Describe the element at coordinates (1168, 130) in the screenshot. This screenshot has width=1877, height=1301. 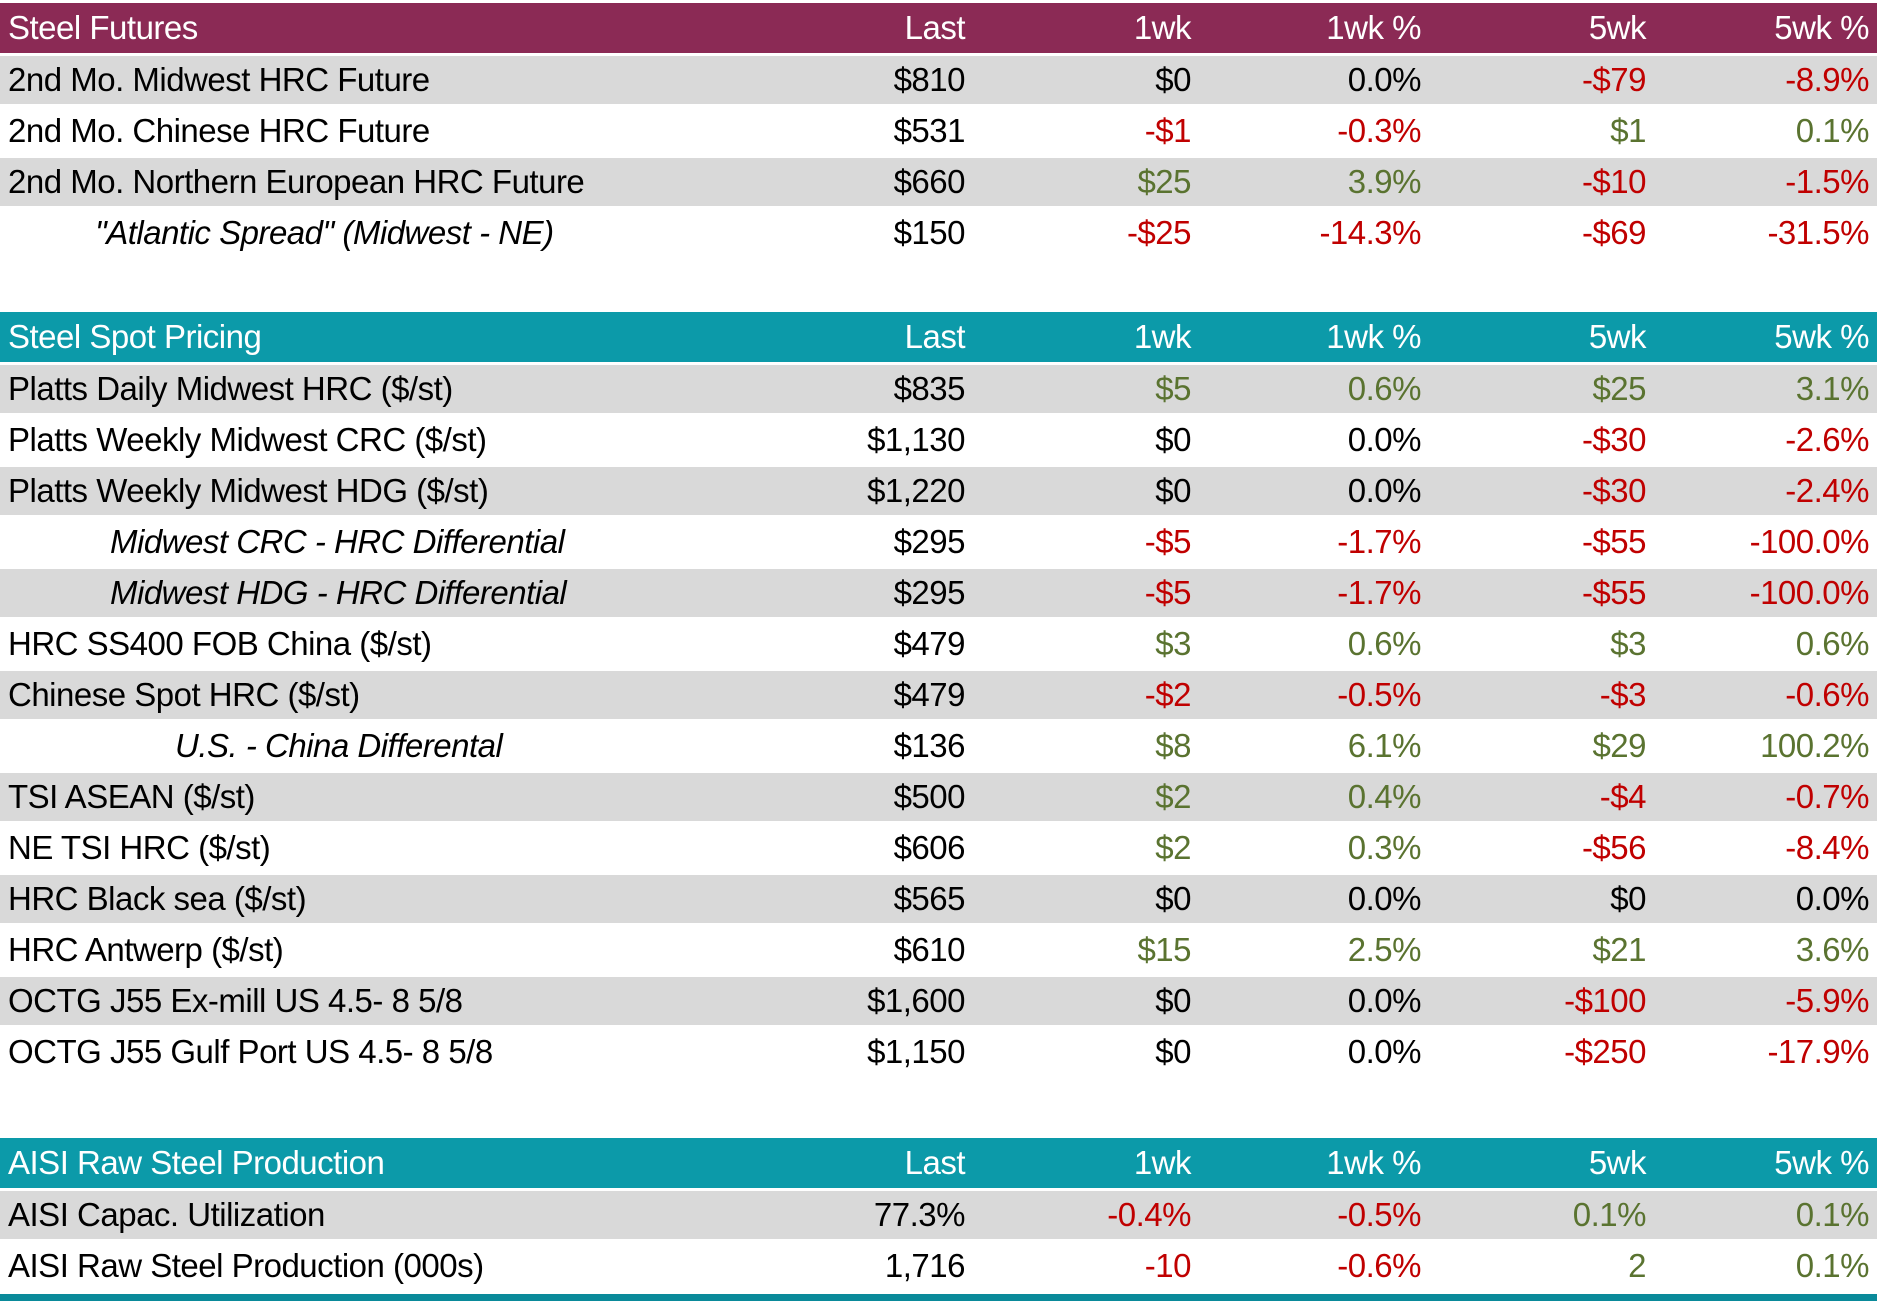
I see `cell-1wk: -$1` at that location.